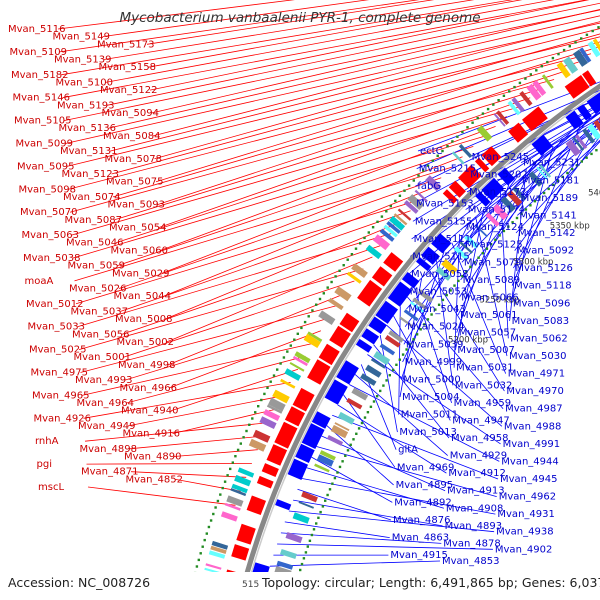  I want to click on right-gene-label: Mvan_4999, so click(433, 362).